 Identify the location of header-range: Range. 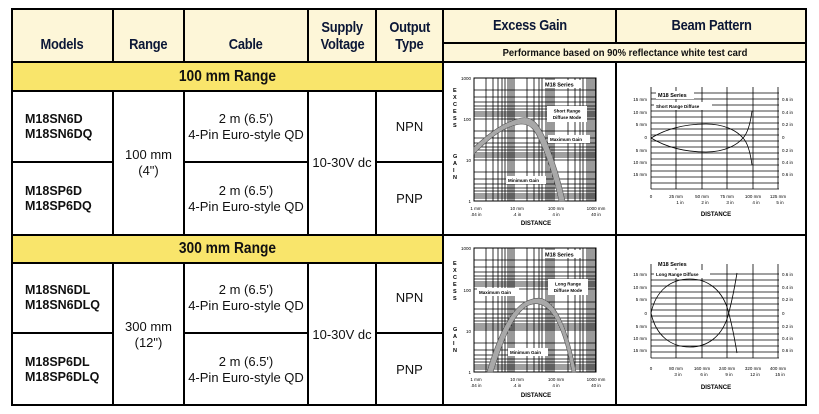
(148, 35).